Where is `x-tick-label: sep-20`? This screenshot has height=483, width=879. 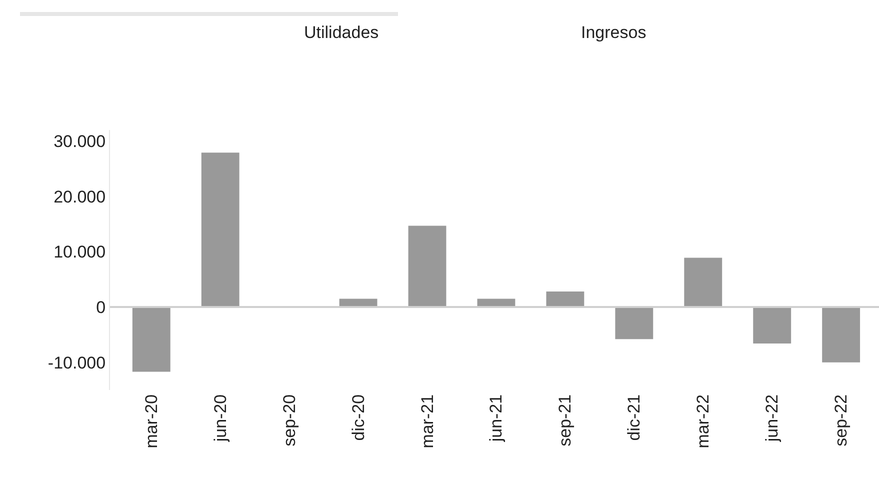
x-tick-label: sep-20 is located at coordinates (289, 420).